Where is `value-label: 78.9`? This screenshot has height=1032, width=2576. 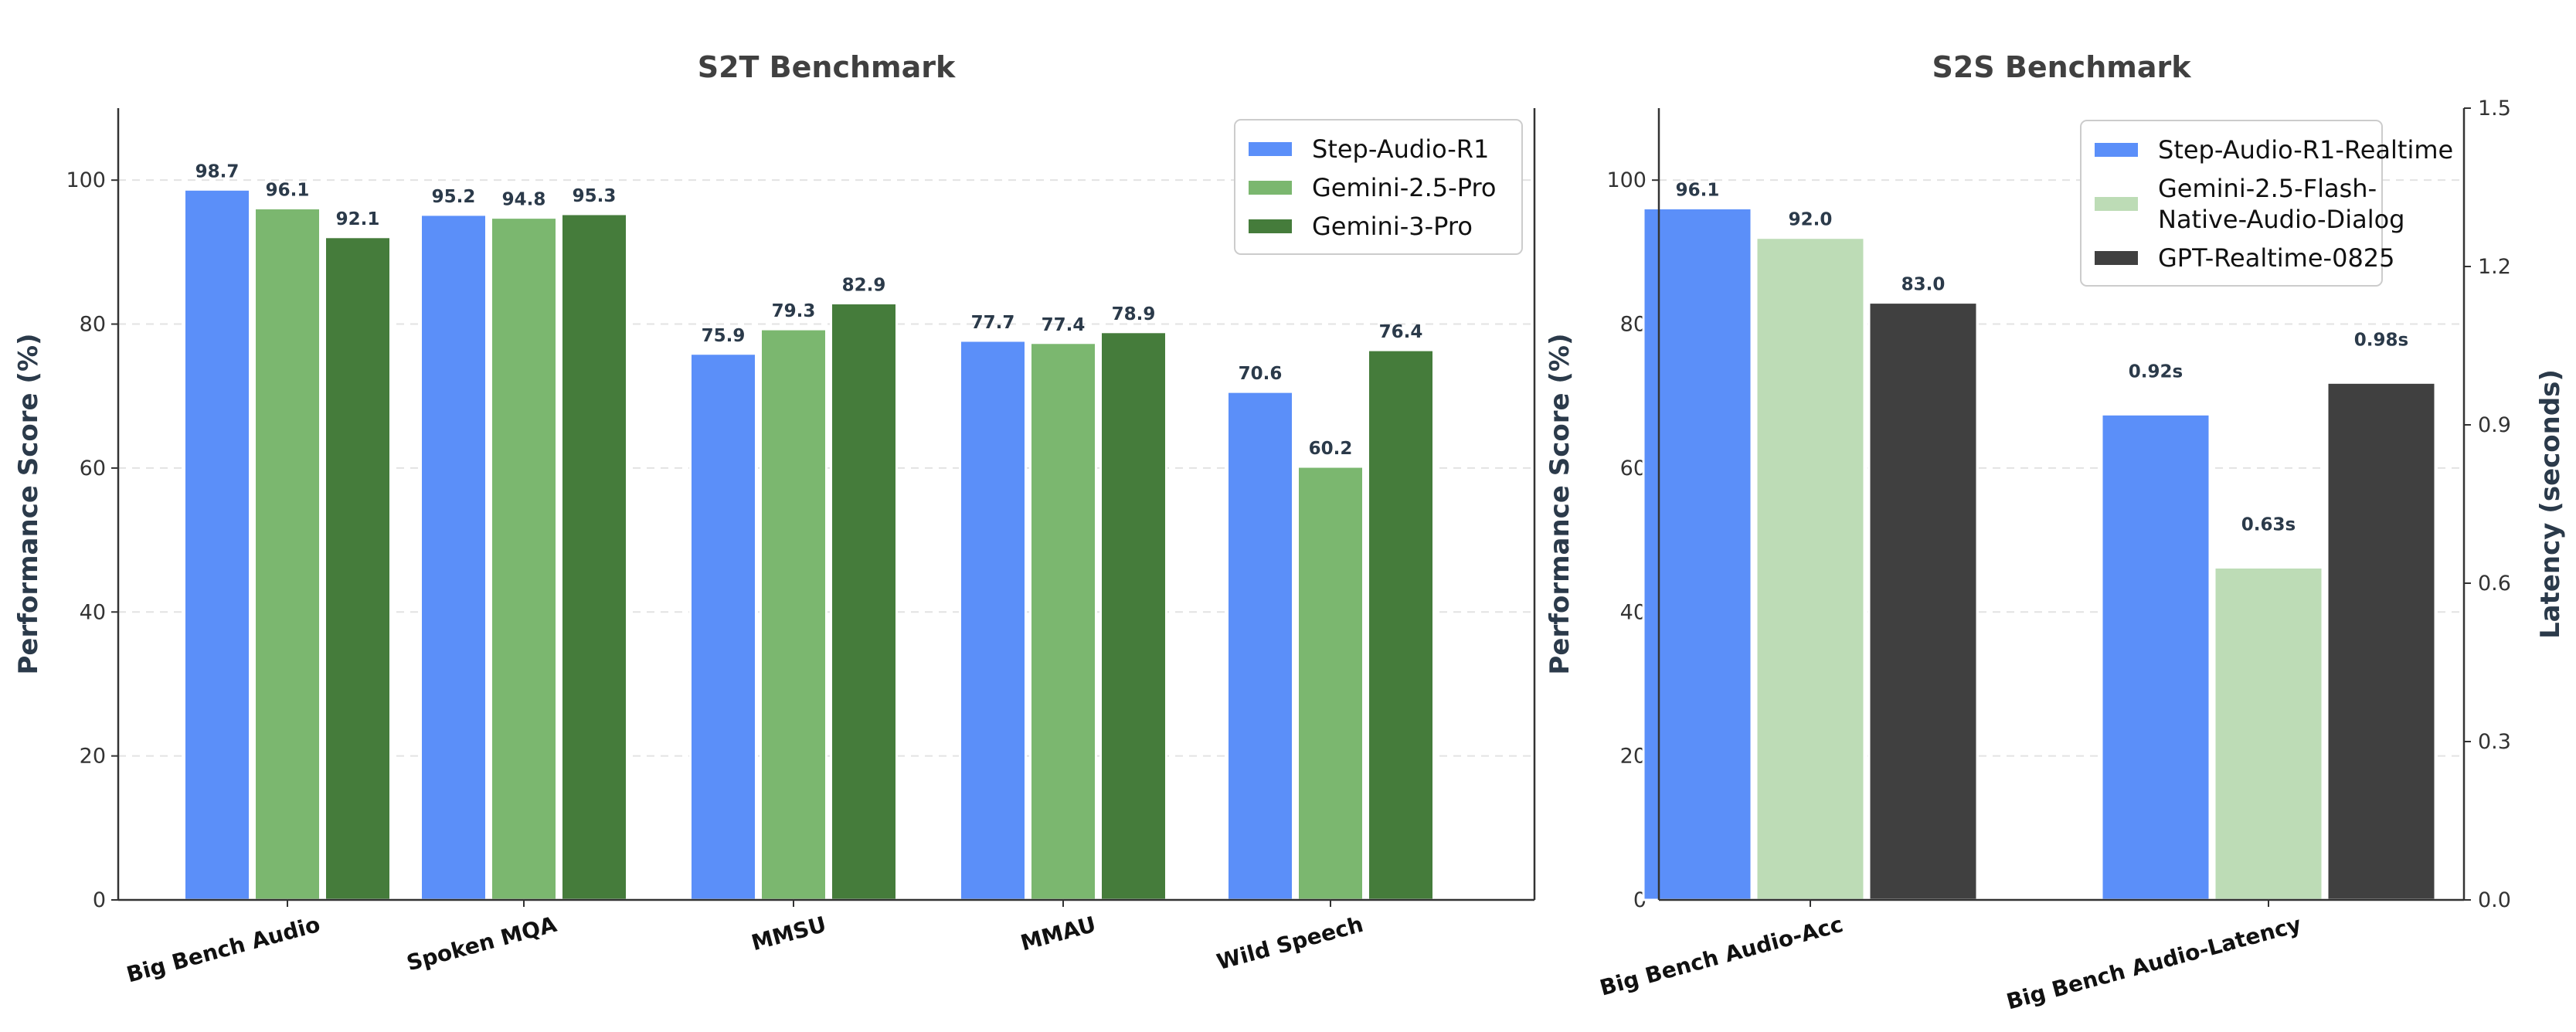 value-label: 78.9 is located at coordinates (1134, 314).